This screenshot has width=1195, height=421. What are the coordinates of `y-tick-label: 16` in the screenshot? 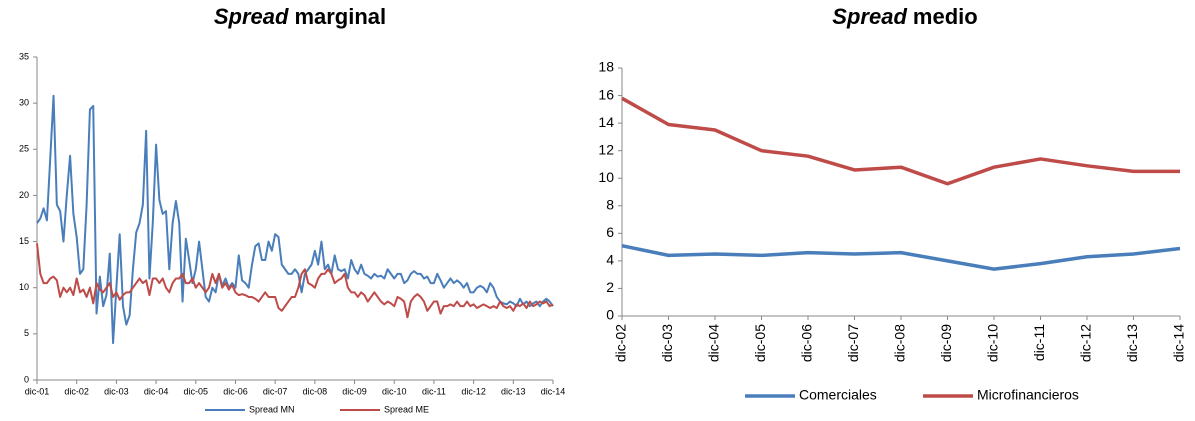 It's located at (606, 94).